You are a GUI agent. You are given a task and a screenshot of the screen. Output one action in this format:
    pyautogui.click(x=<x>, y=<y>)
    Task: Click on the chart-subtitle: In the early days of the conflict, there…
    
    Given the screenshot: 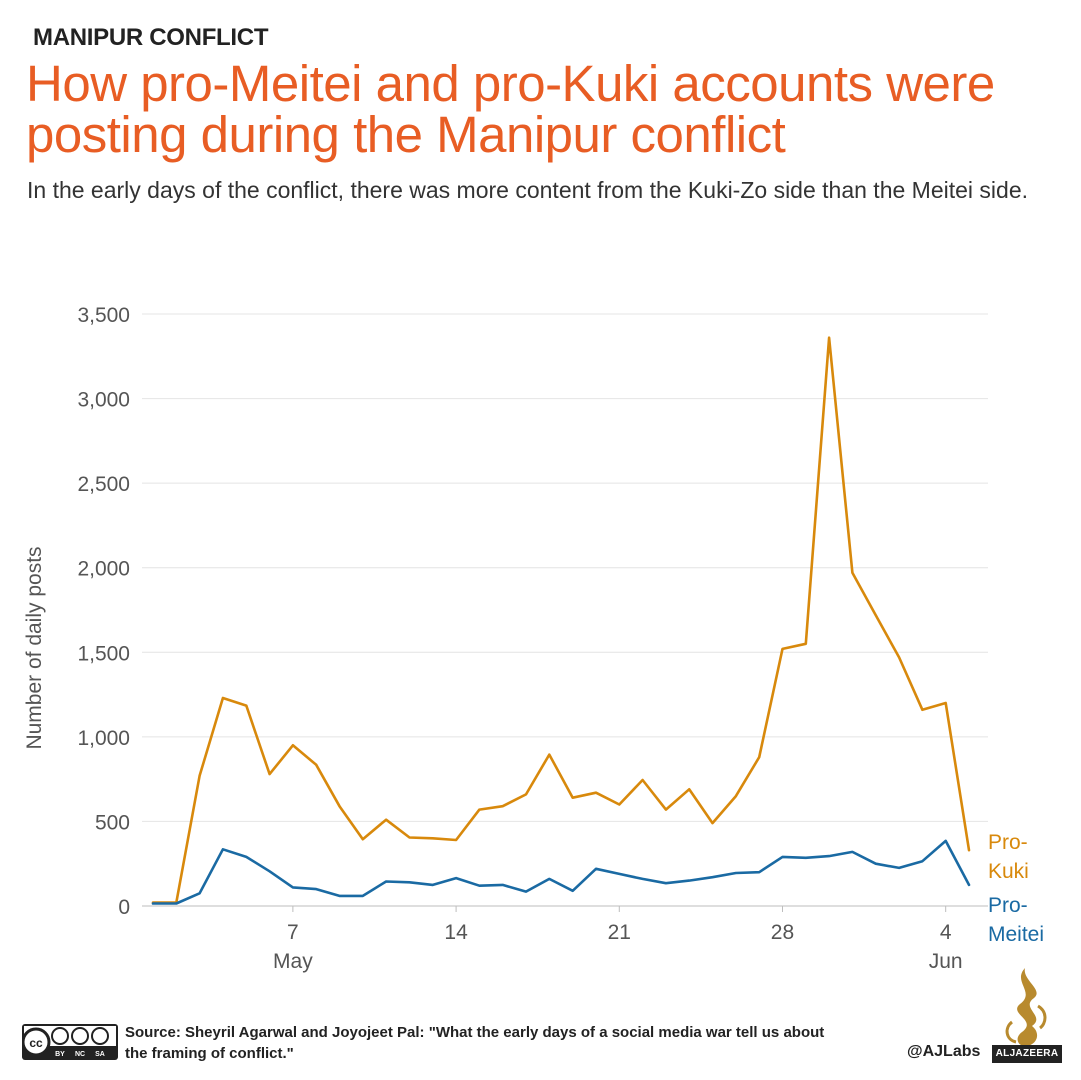 What is the action you would take?
    pyautogui.click(x=527, y=190)
    